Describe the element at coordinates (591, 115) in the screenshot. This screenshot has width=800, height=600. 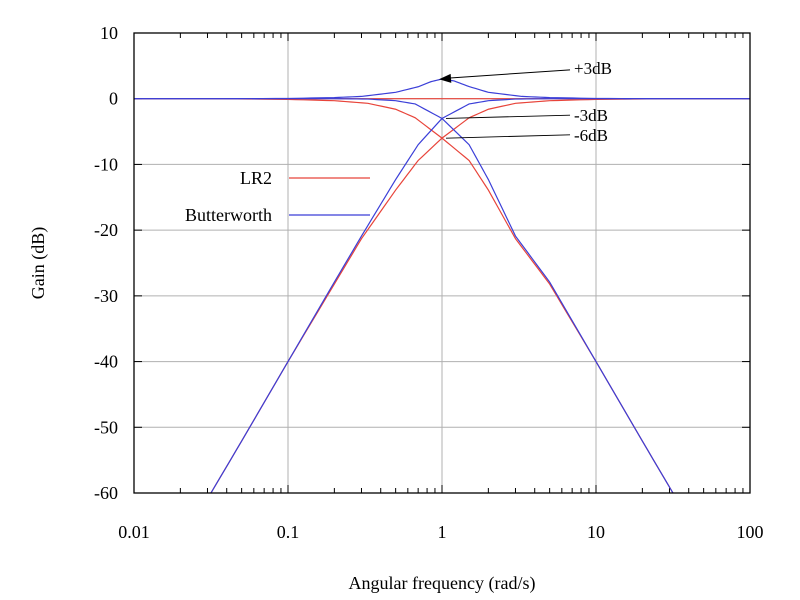
I see `annotation-label: -3dB` at that location.